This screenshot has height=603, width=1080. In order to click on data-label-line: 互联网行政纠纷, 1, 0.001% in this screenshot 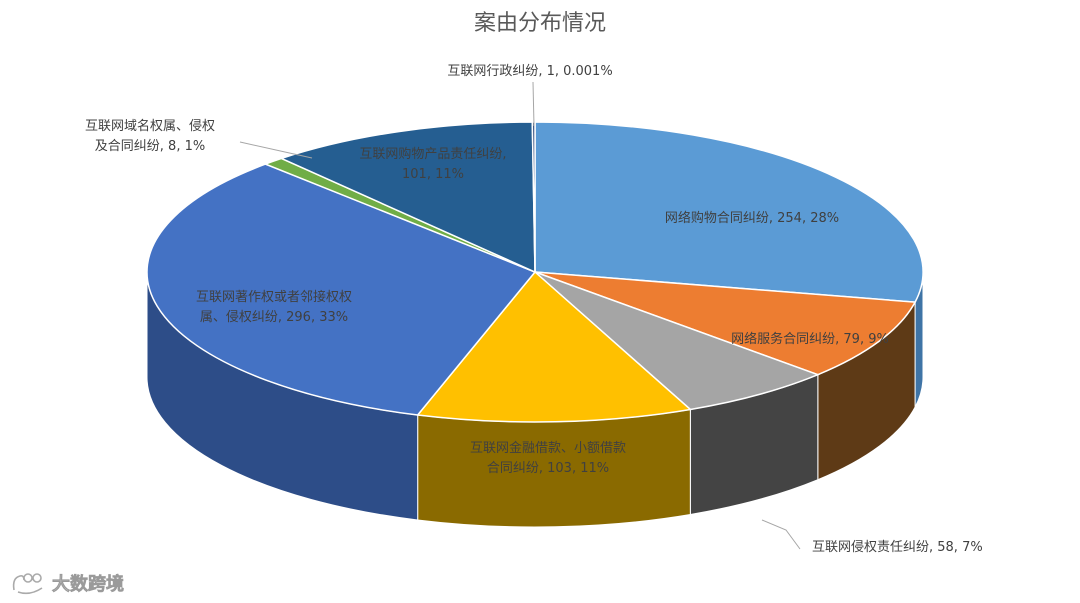, I will do `click(529, 71)`.